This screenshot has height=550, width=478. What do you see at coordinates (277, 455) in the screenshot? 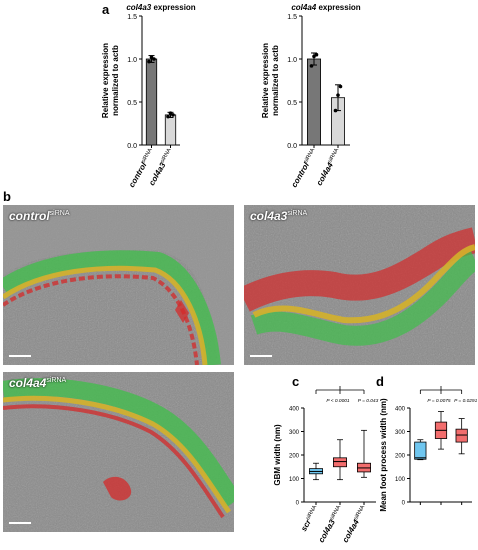
I see `y-axis-label: GBM width (nm)` at bounding box center [277, 455].